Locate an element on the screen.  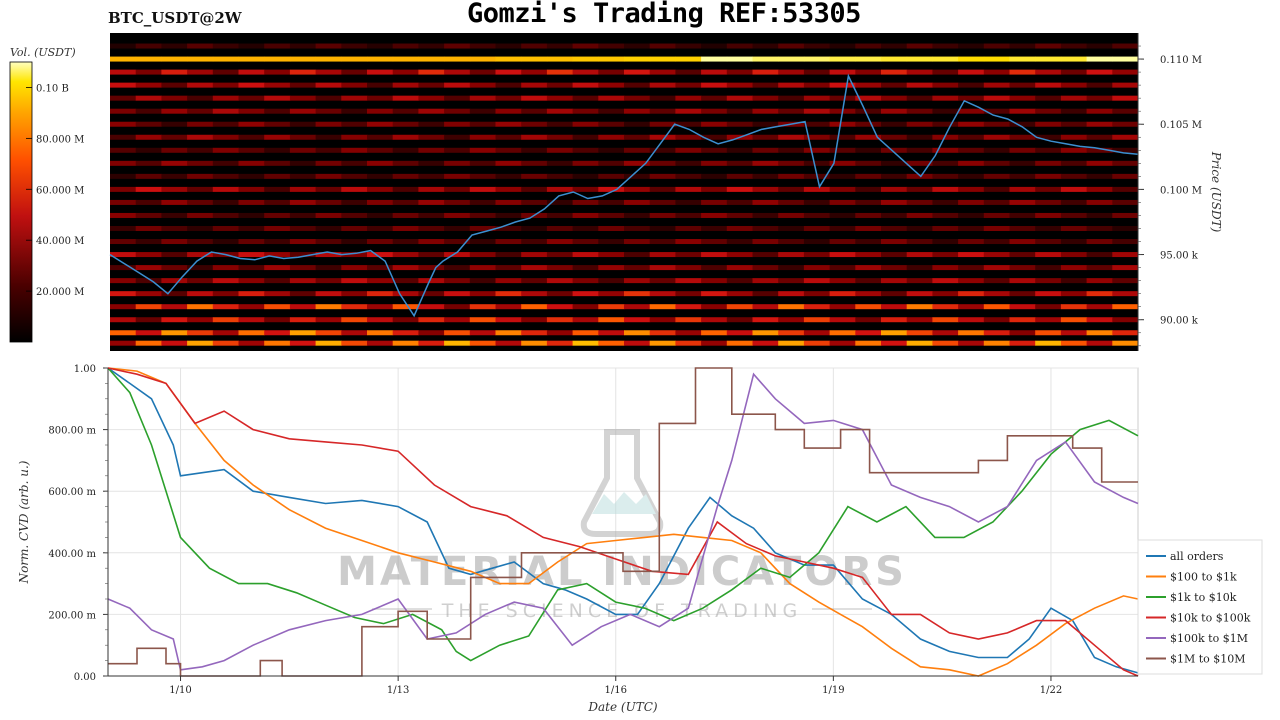
cvd-x-tick-label: 1/16 is located at coordinates (616, 690).